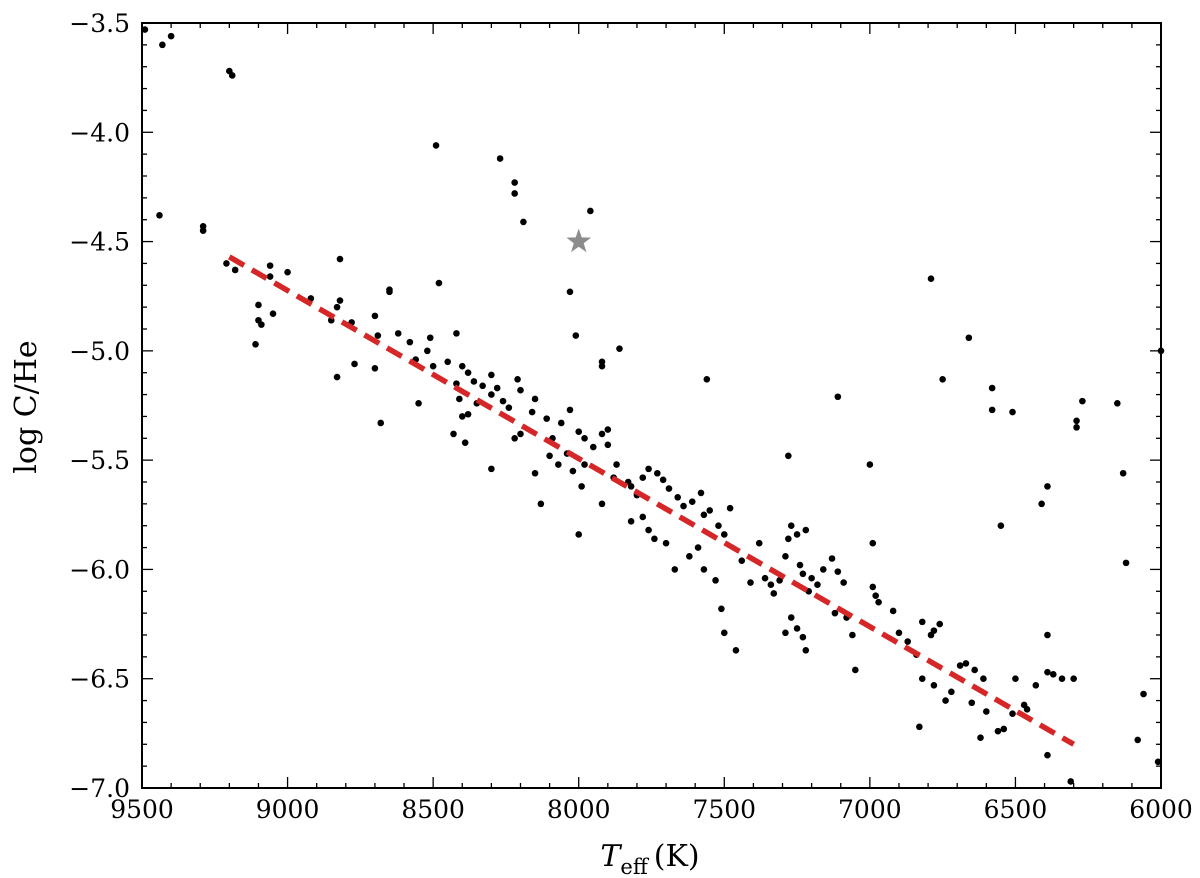  Describe the element at coordinates (677, 856) in the screenshot. I see `x-axis-label-unit: (K)` at that location.